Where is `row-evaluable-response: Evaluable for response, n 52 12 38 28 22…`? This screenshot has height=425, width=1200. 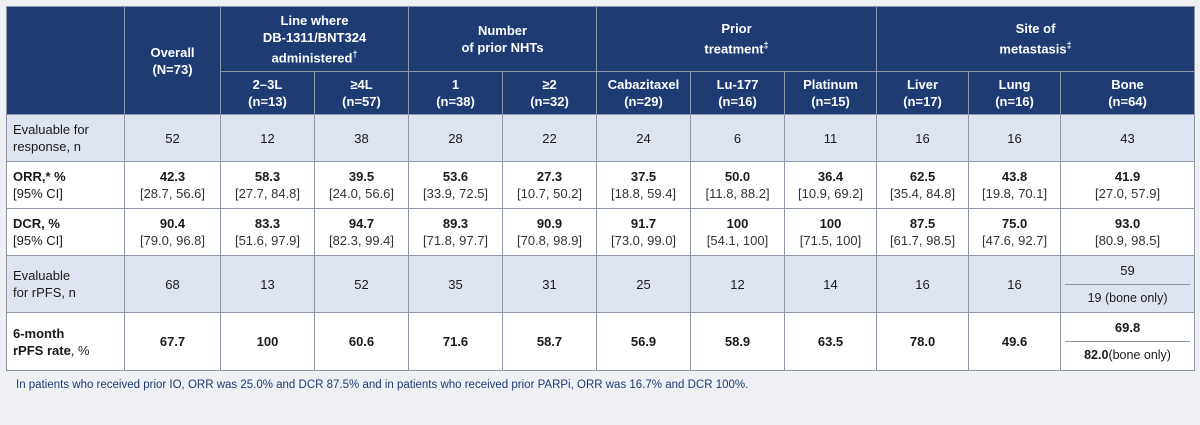
row-evaluable-response: Evaluable for response, n 52 12 38 28 22… is located at coordinates (601, 138).